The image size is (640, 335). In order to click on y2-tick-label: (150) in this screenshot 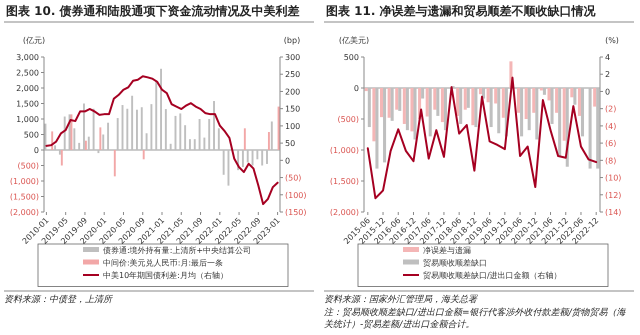, I will do `click(296, 212)`.